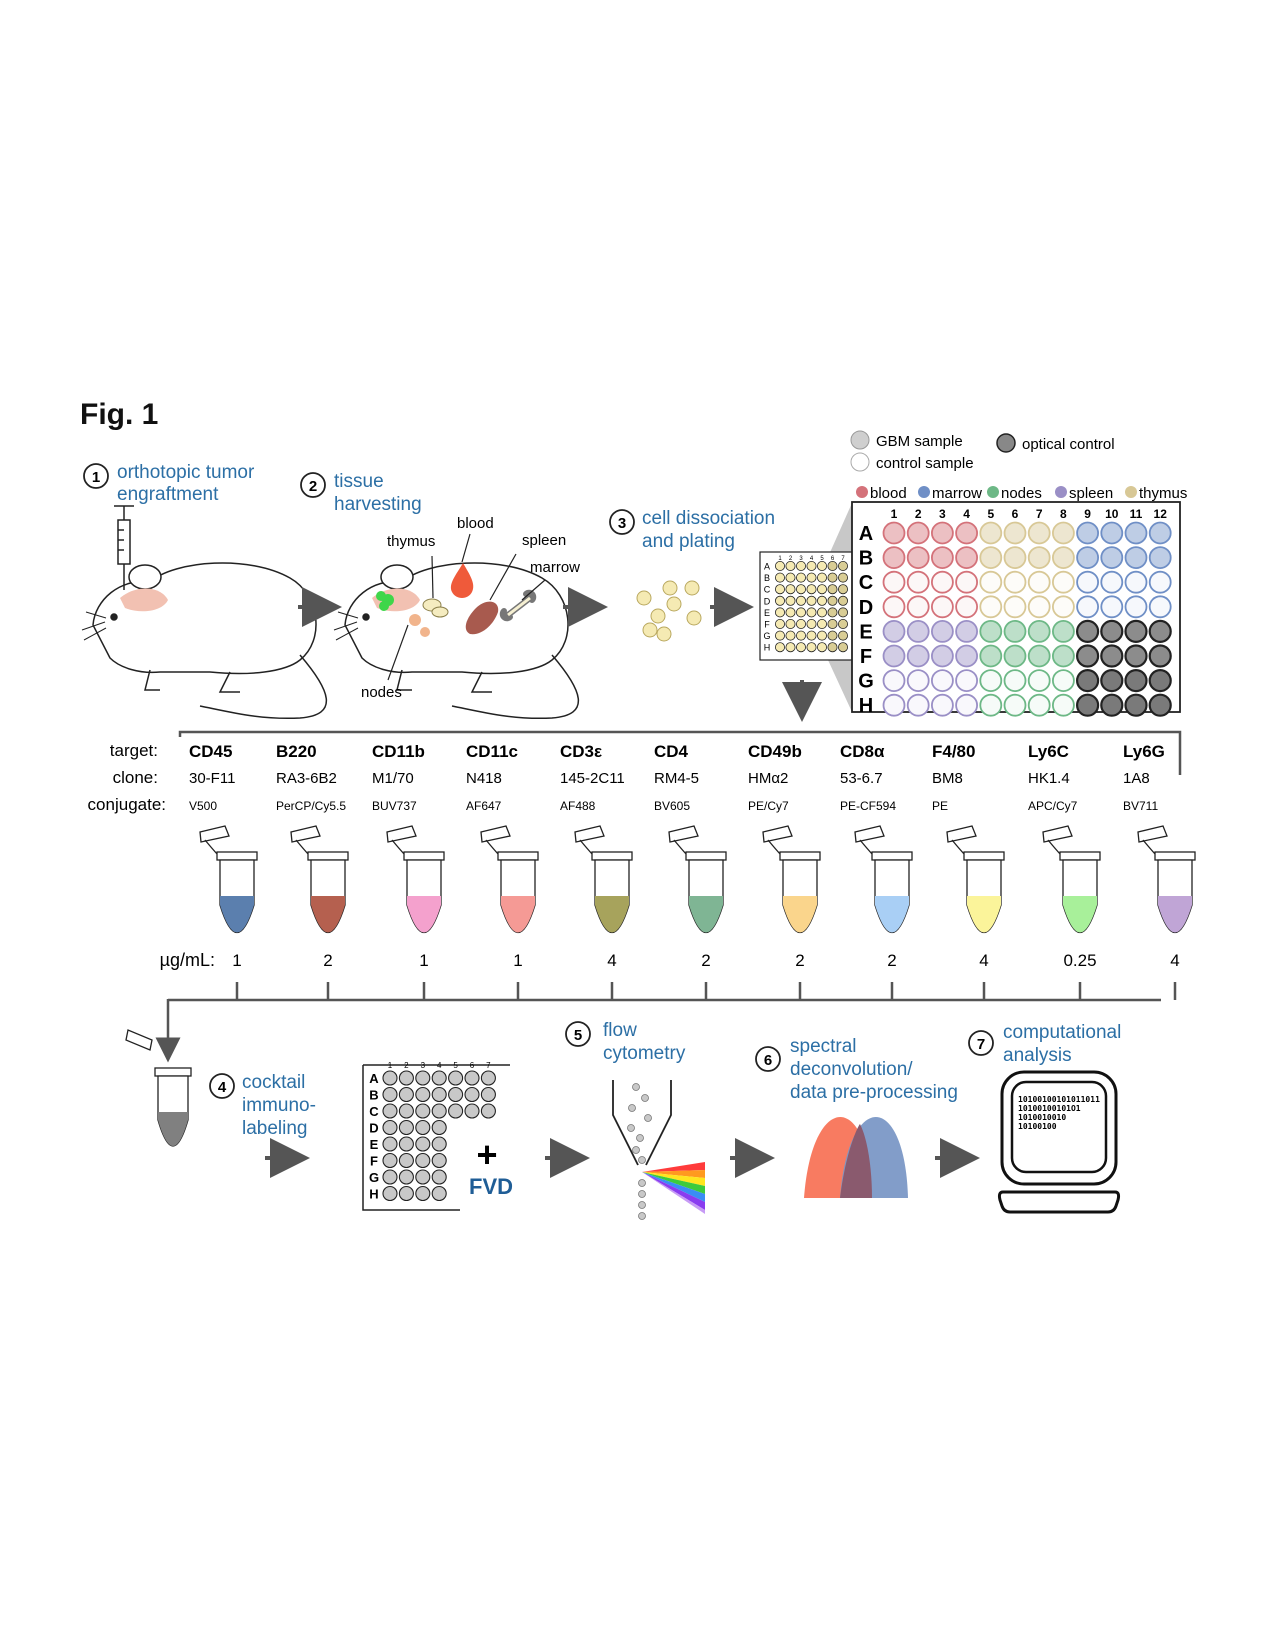 This screenshot has height=1650, width=1275. Describe the element at coordinates (801, 559) in the screenshot. I see `thumb-col-header: 3` at that location.